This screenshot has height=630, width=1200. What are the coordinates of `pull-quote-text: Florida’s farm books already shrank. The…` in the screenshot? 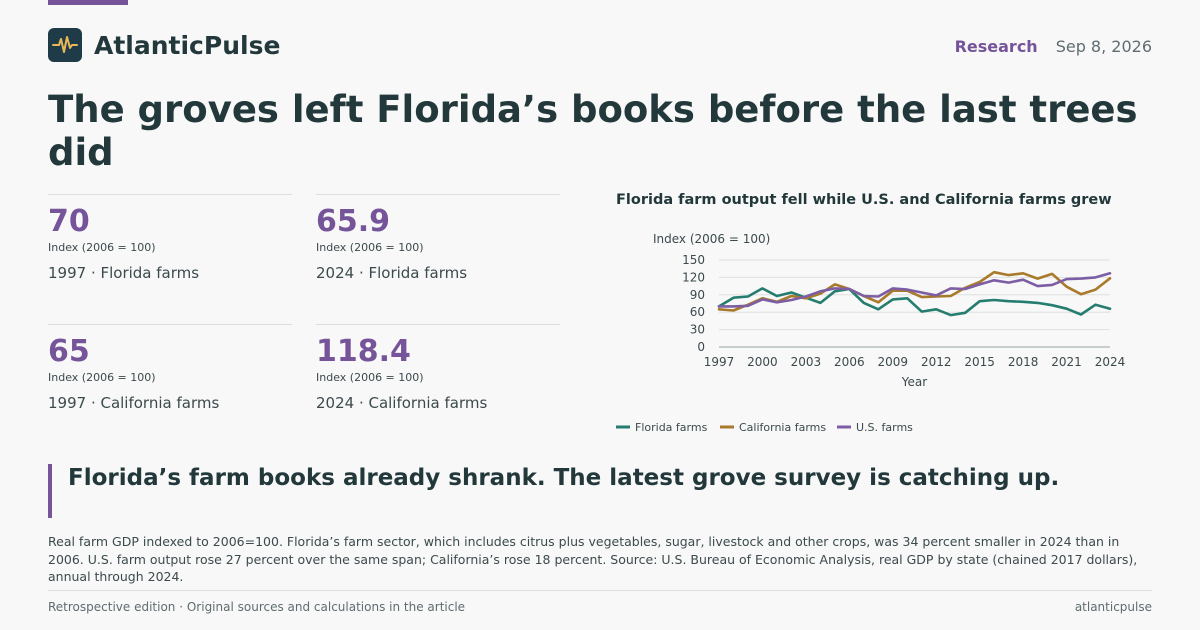 It's located at (564, 478).